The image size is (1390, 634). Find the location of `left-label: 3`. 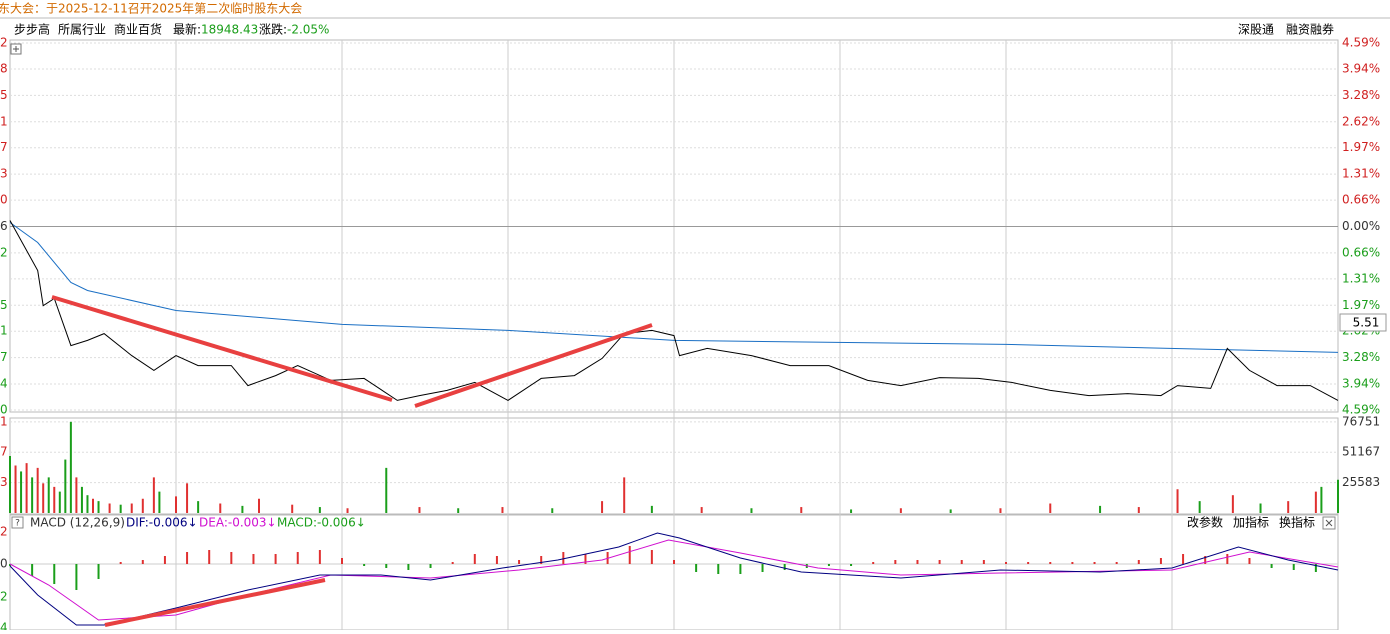

left-label: 3 is located at coordinates (4, 174).